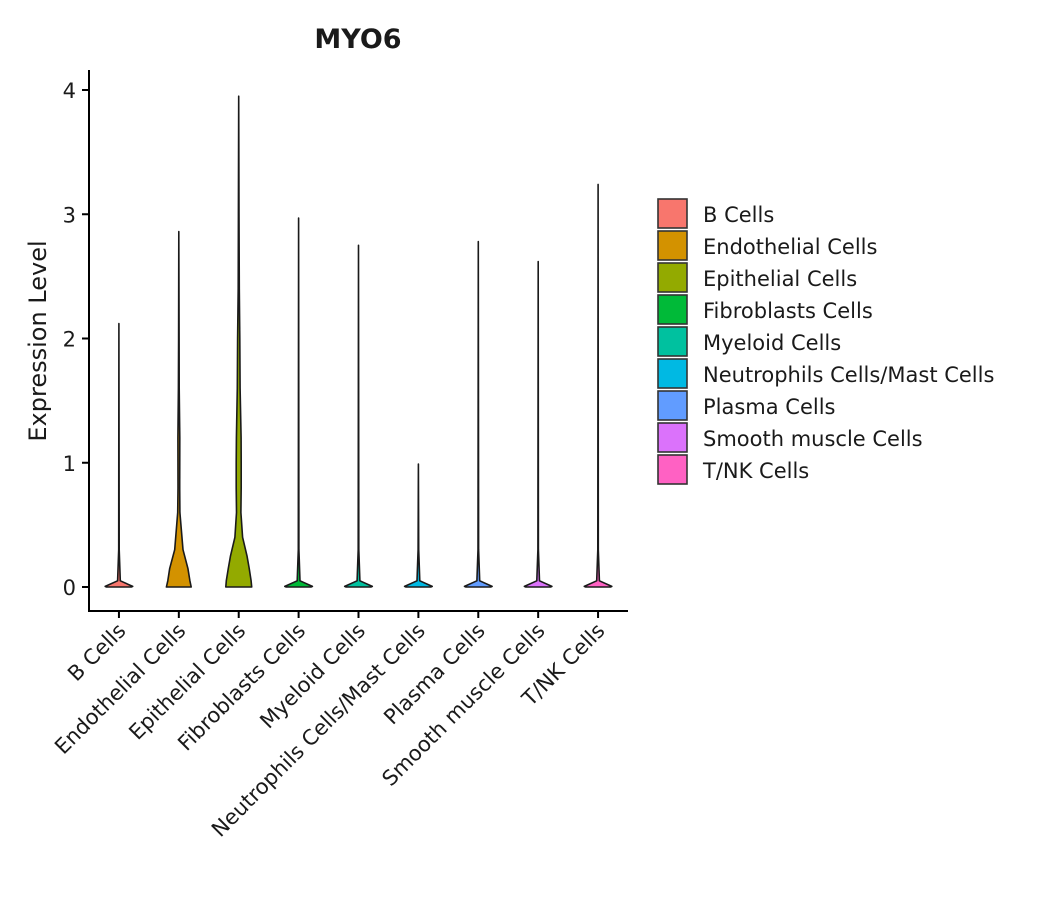 This screenshot has width=1057, height=900. What do you see at coordinates (69, 91) in the screenshot?
I see `y-tick-label: 4` at bounding box center [69, 91].